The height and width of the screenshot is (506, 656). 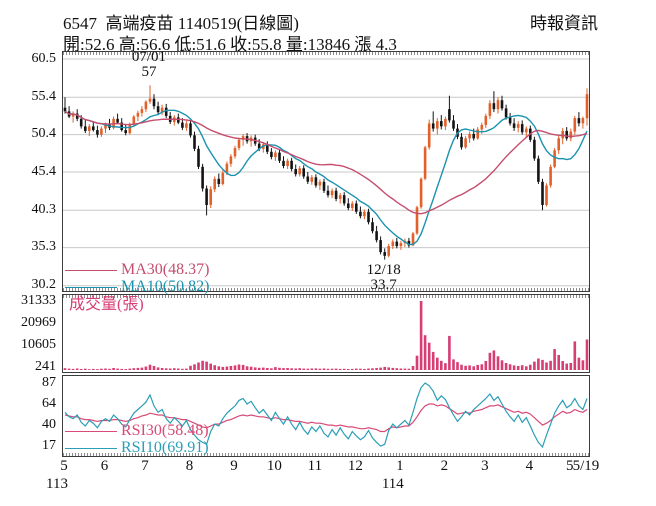 I want to click on rsi-tick-label: 64, so click(x=49, y=403).